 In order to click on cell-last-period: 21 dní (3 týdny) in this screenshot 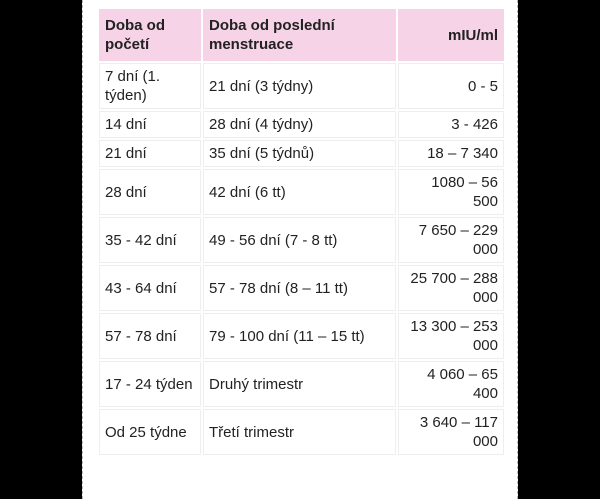, I will do `click(299, 86)`.